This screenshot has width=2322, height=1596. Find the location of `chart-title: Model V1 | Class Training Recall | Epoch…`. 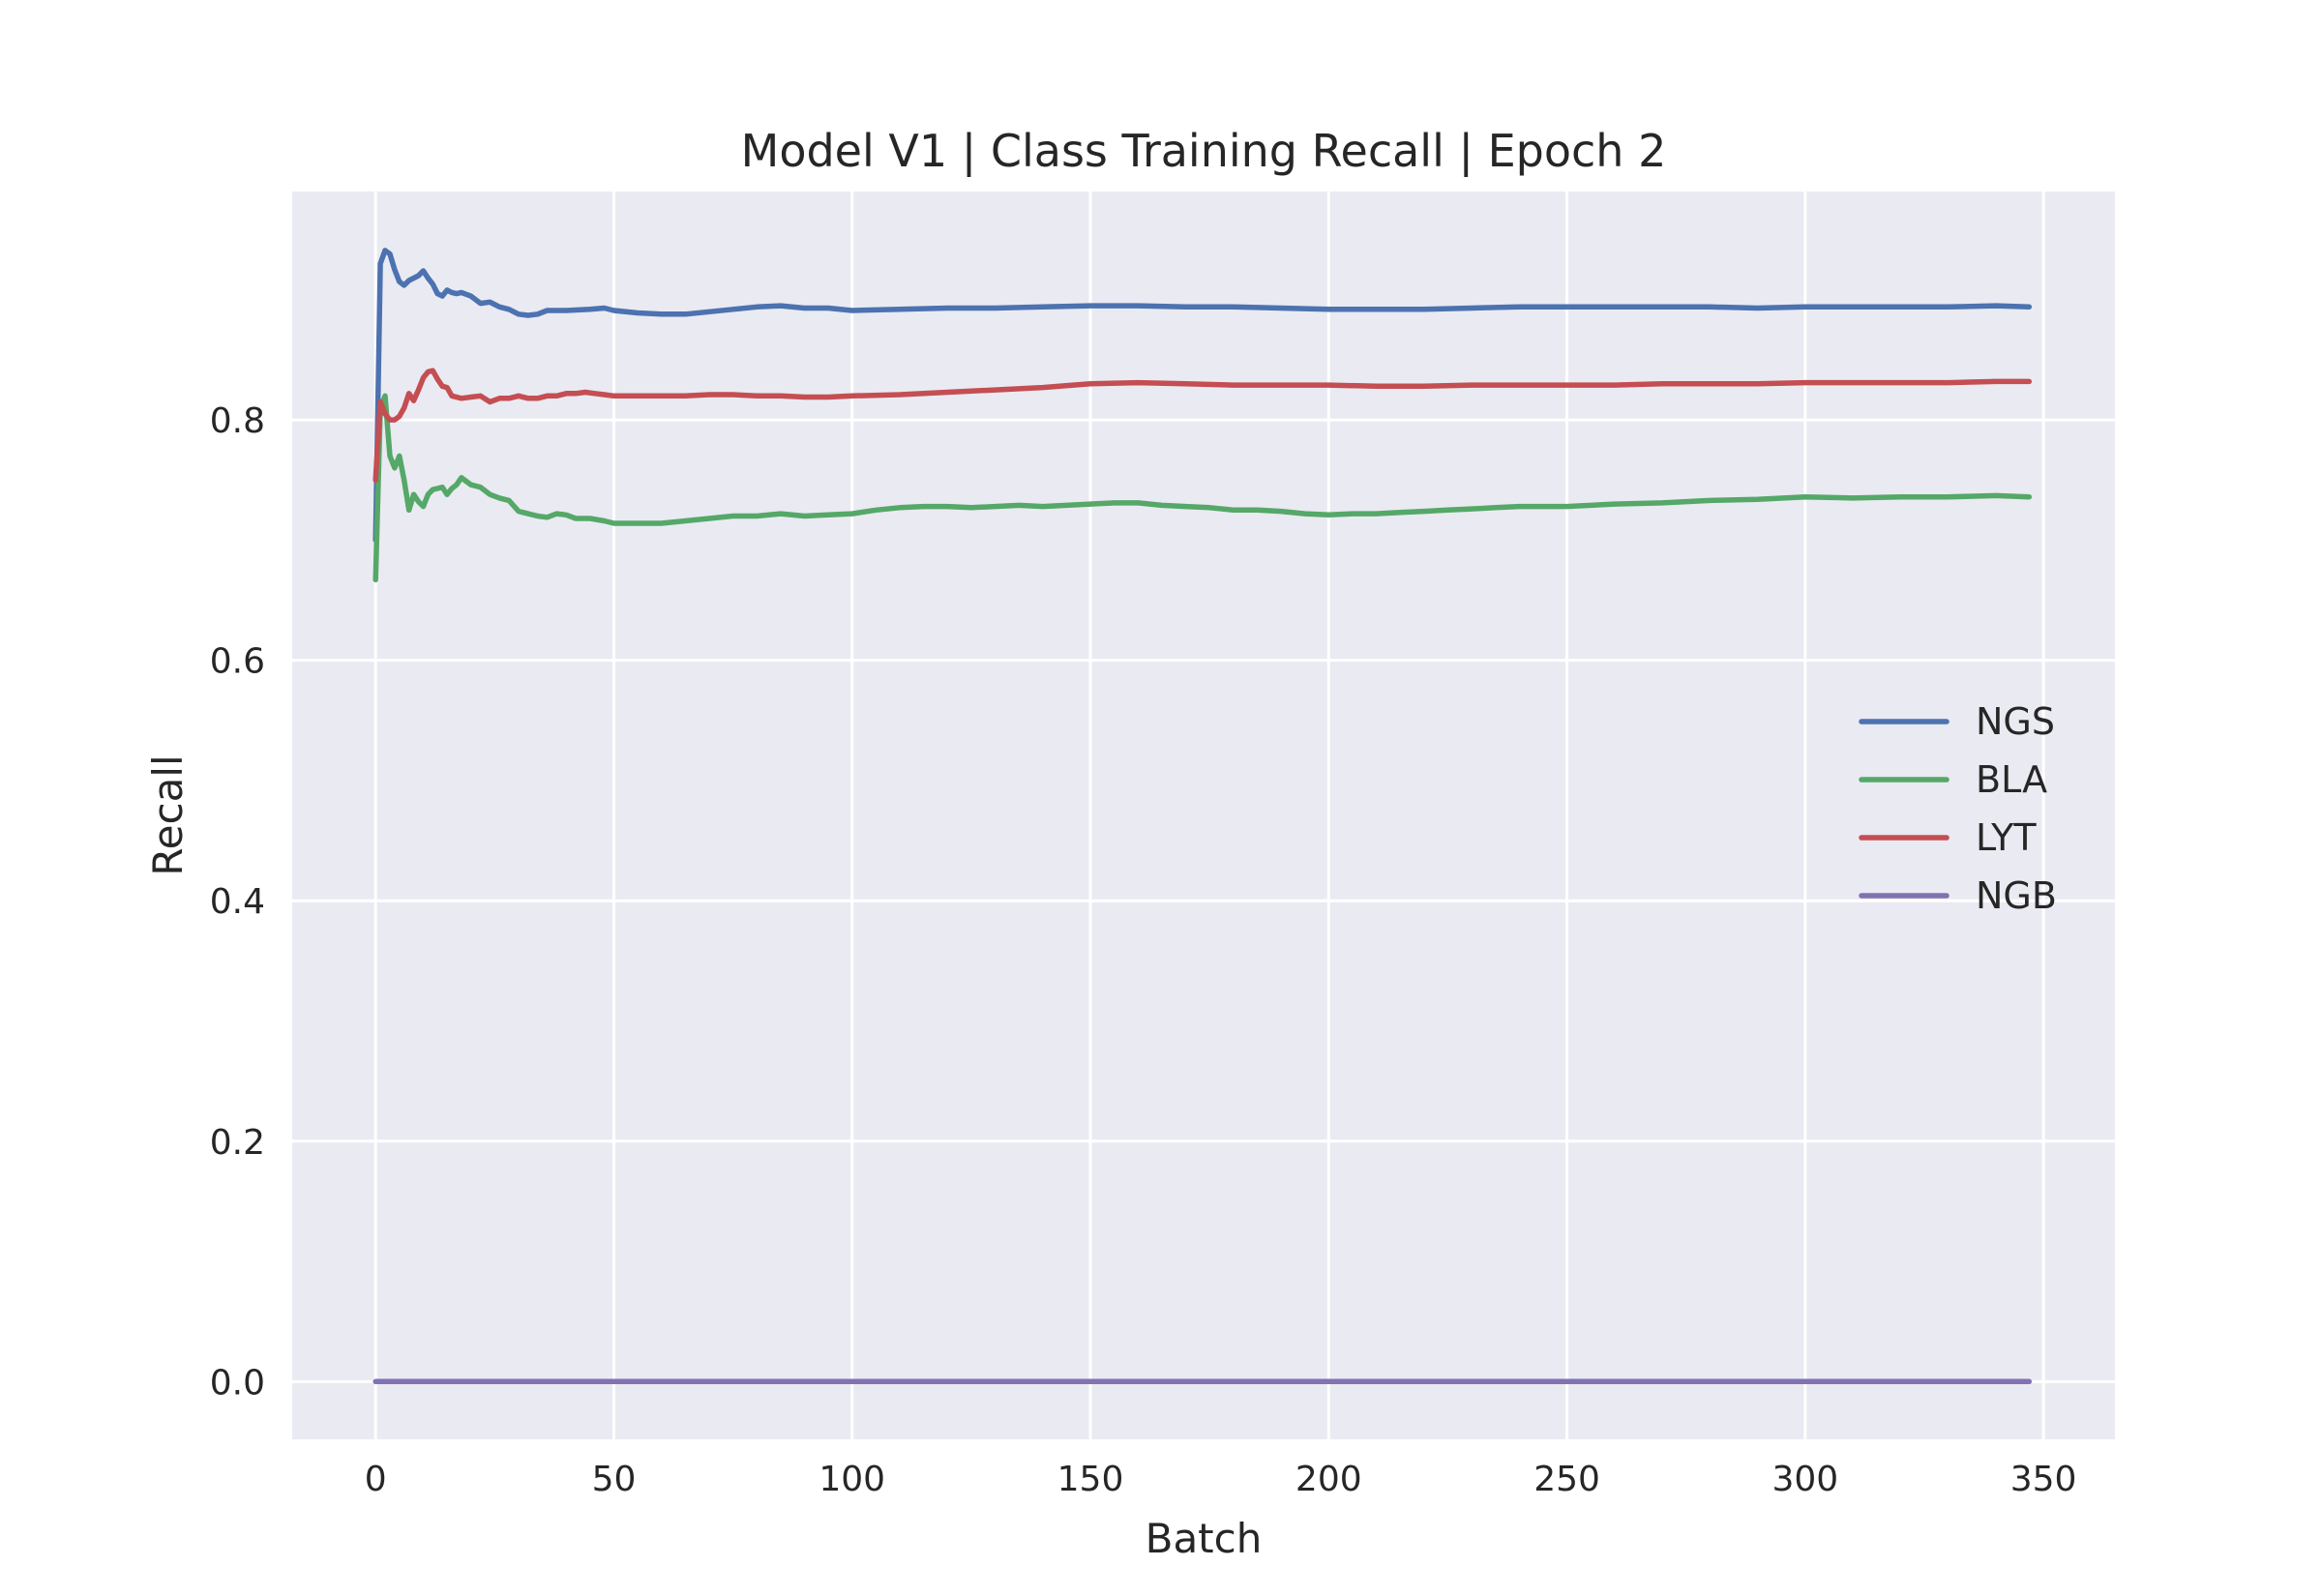

chart-title: Model V1 | Class Training Recall | Epoch… is located at coordinates (1204, 151).